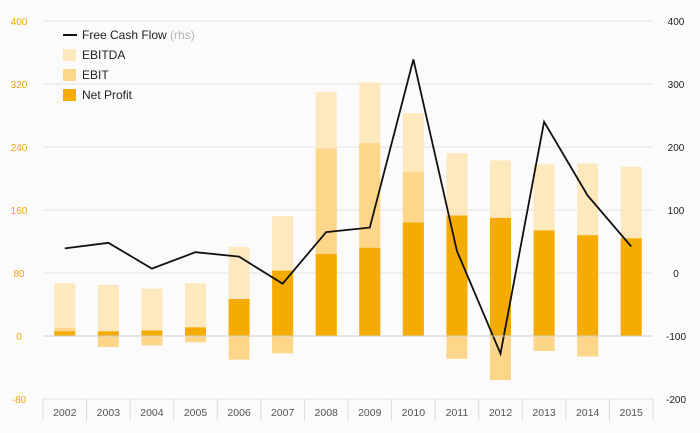 The height and width of the screenshot is (433, 700). I want to click on y-right-tick-label: 300, so click(676, 85).